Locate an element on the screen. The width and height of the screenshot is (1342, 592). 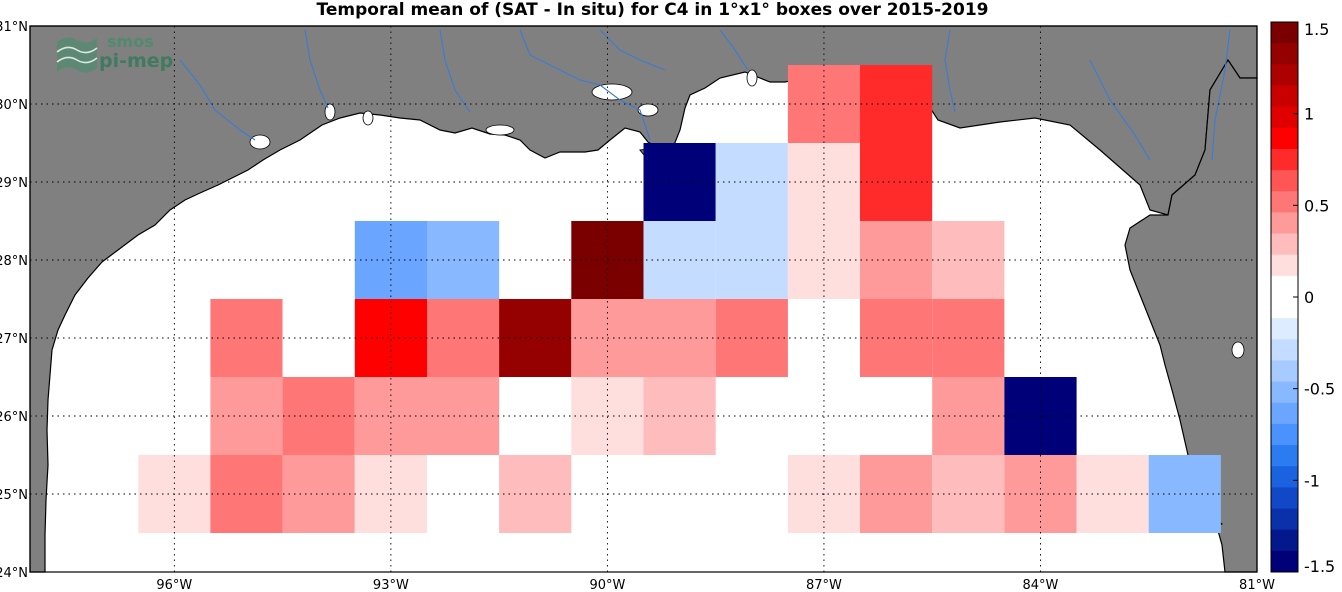
river-trinity is located at coordinates (217, 100).